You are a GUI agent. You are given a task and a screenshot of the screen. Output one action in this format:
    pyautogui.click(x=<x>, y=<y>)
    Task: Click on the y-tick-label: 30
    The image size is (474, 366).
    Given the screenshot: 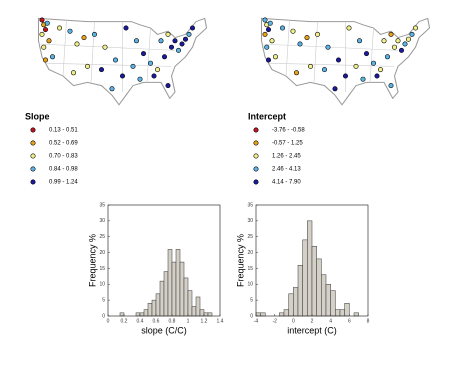 What is the action you would take?
    pyautogui.click(x=102, y=221)
    